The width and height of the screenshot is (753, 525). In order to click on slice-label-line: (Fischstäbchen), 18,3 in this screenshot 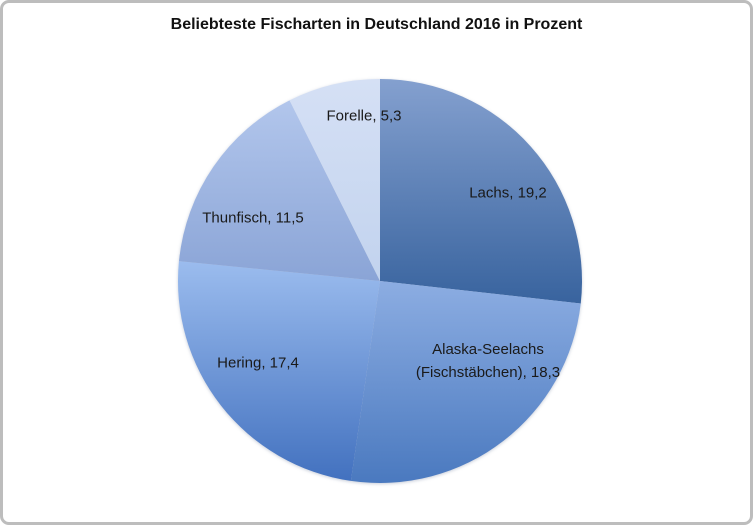, I will do `click(488, 372)`.